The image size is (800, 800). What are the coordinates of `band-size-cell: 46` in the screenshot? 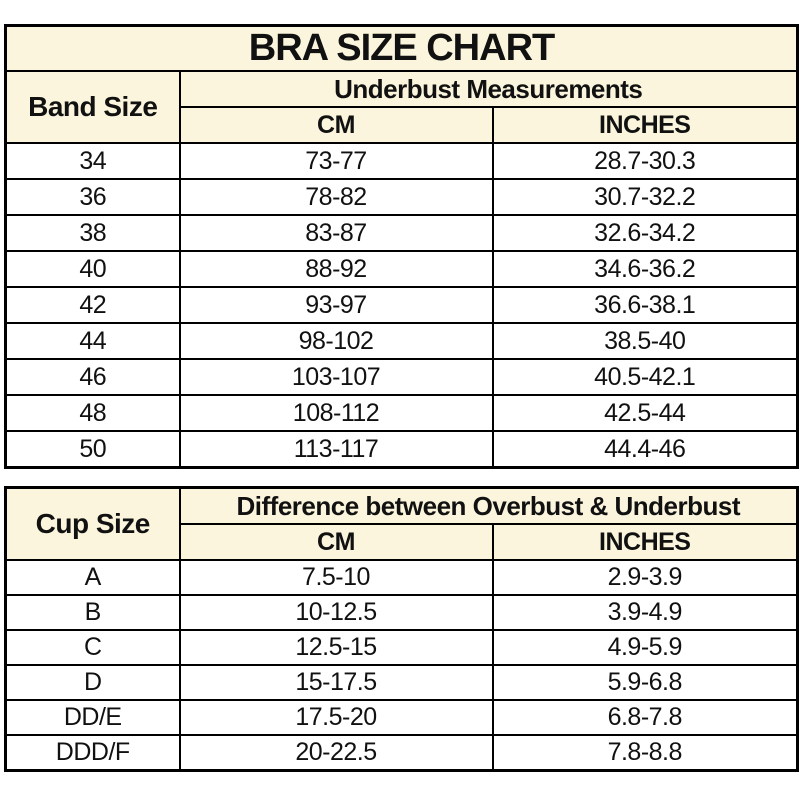 It's located at (92, 377).